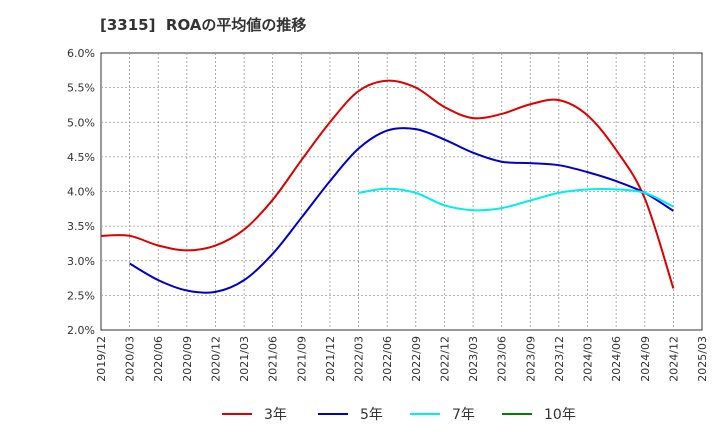 The image size is (720, 440). Describe the element at coordinates (130, 359) in the screenshot. I see `x-tick-label: 2020/03` at that location.